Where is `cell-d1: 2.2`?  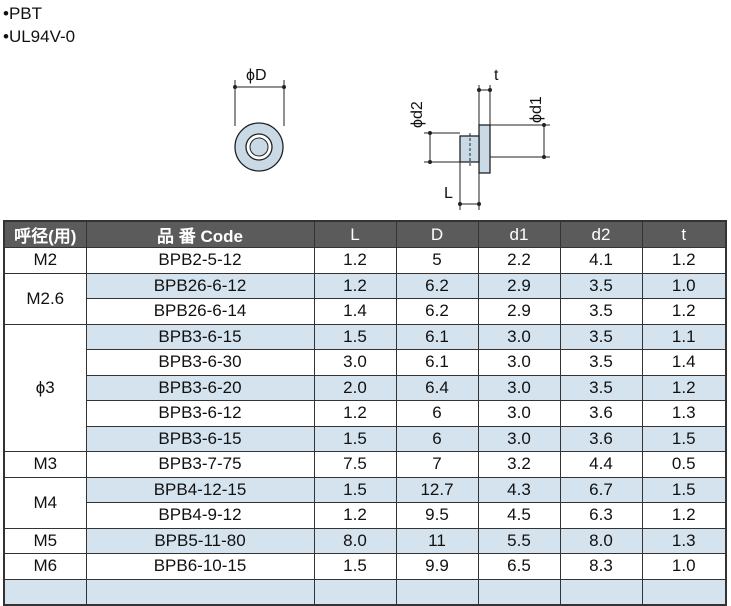
cell-d1: 2.2 is located at coordinates (519, 260).